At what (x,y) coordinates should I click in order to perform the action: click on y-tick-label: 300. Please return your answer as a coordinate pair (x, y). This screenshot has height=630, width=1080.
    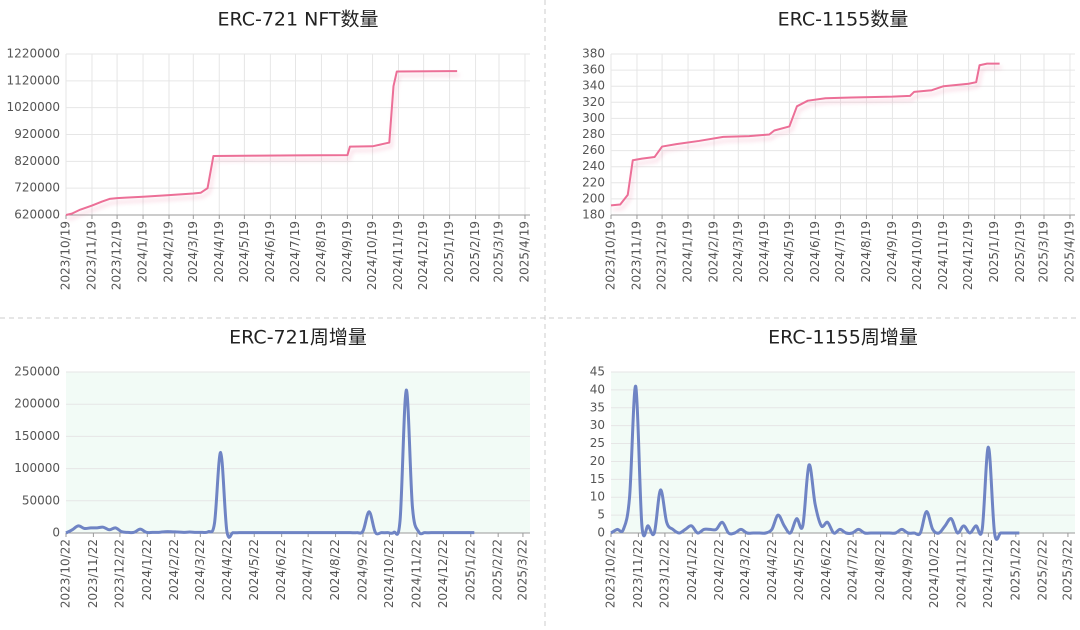
    Looking at the image, I should click on (593, 118).